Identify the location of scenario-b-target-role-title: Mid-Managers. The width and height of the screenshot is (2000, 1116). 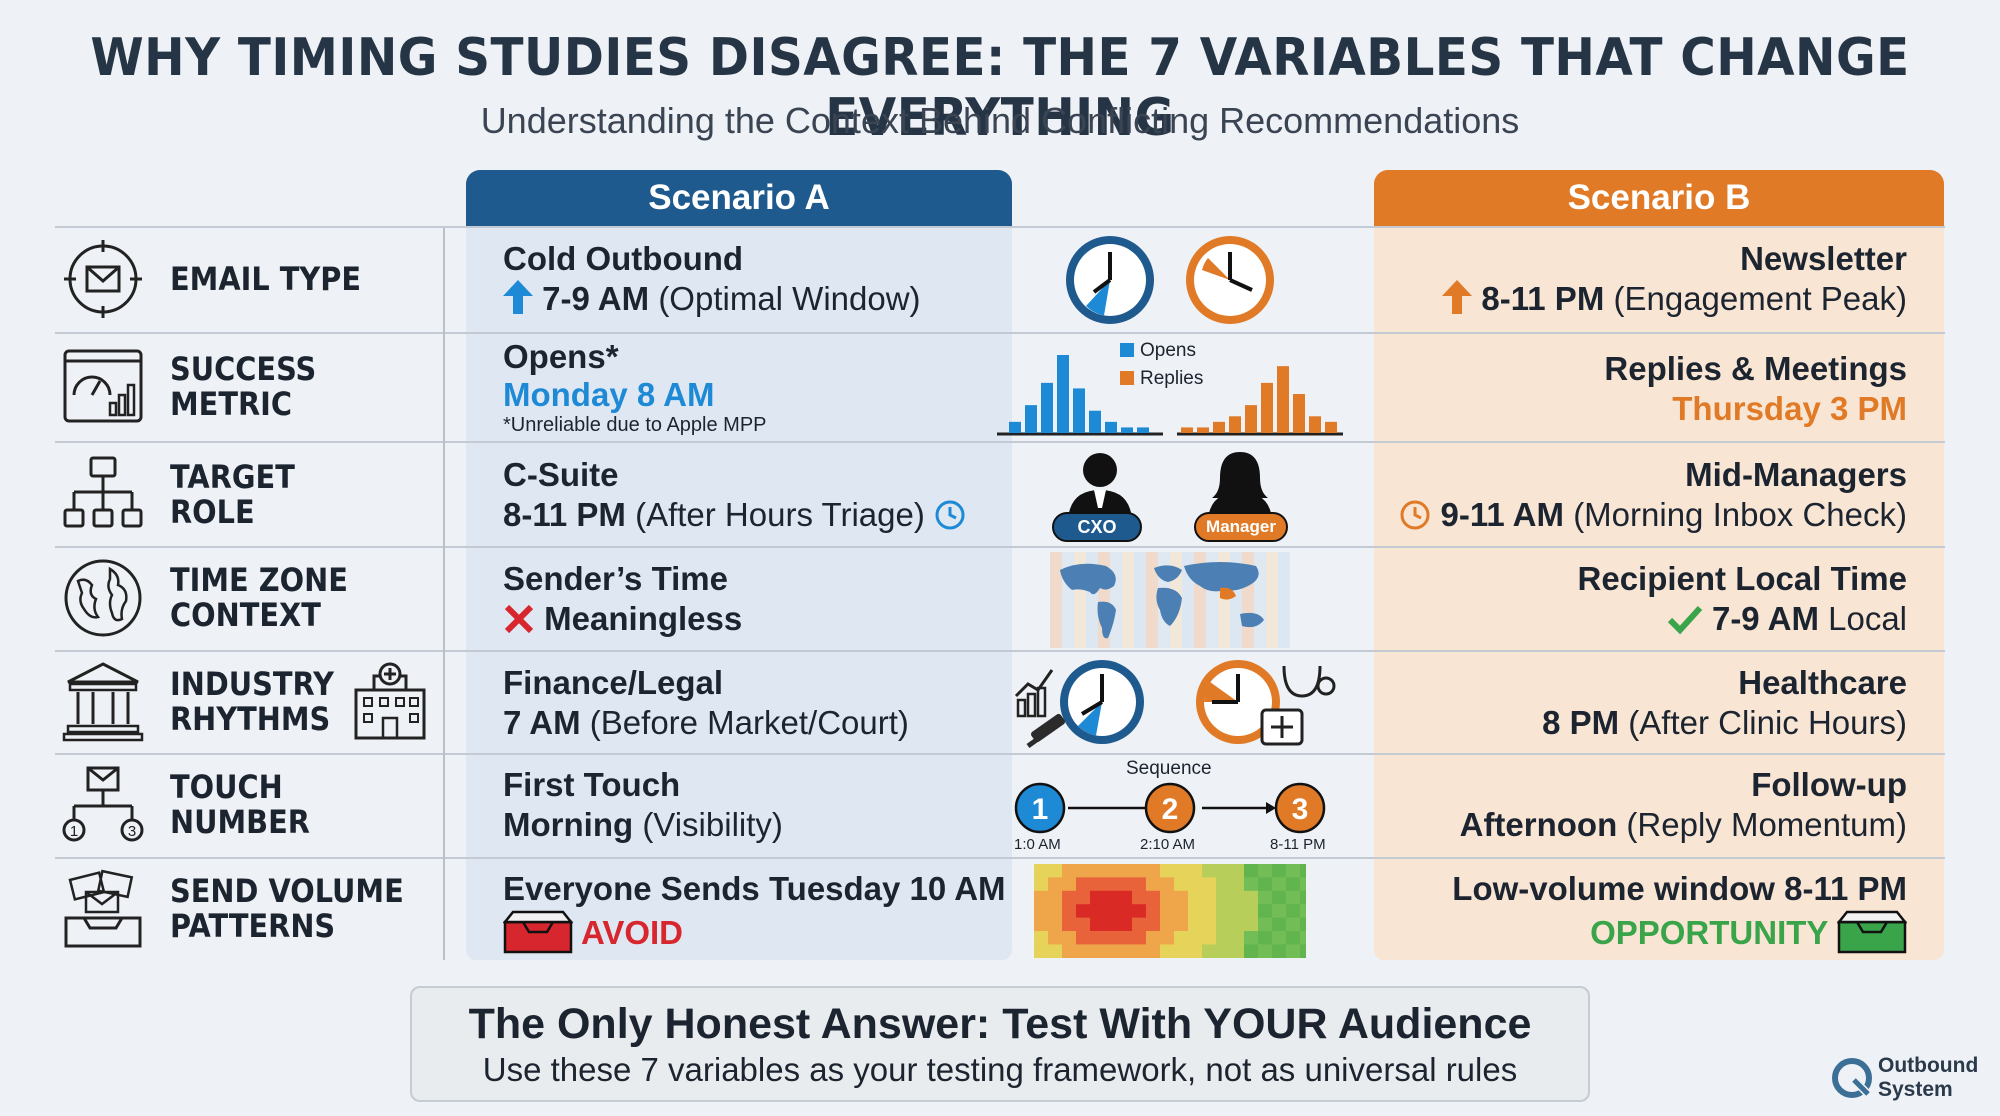
(1796, 474).